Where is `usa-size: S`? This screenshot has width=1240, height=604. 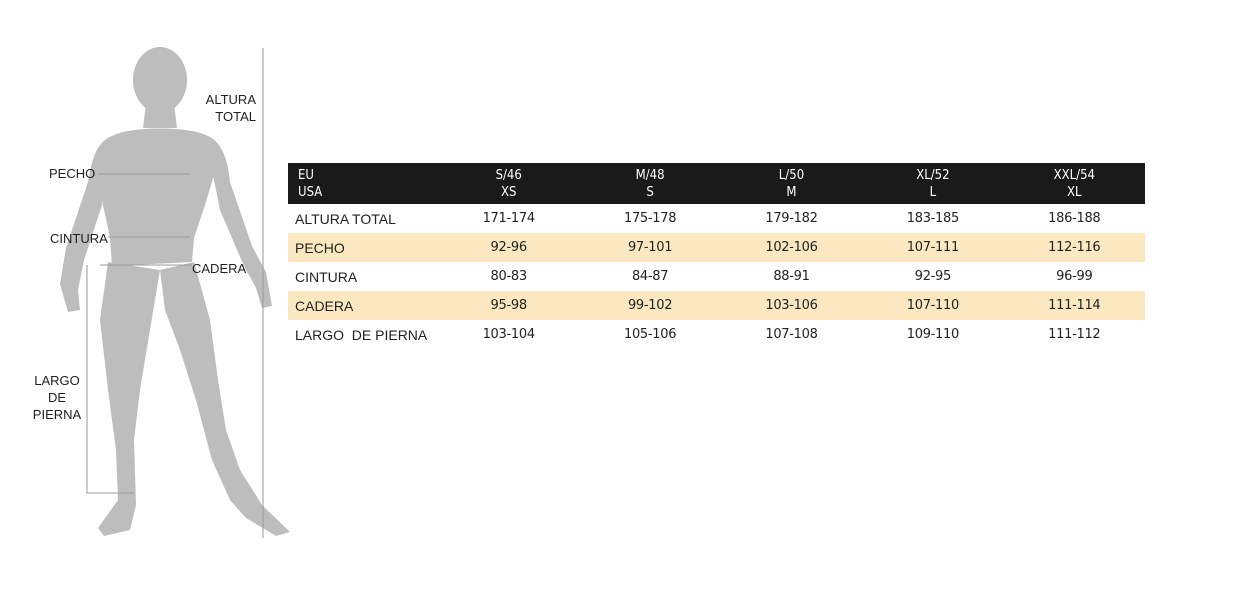
usa-size: S is located at coordinates (650, 192).